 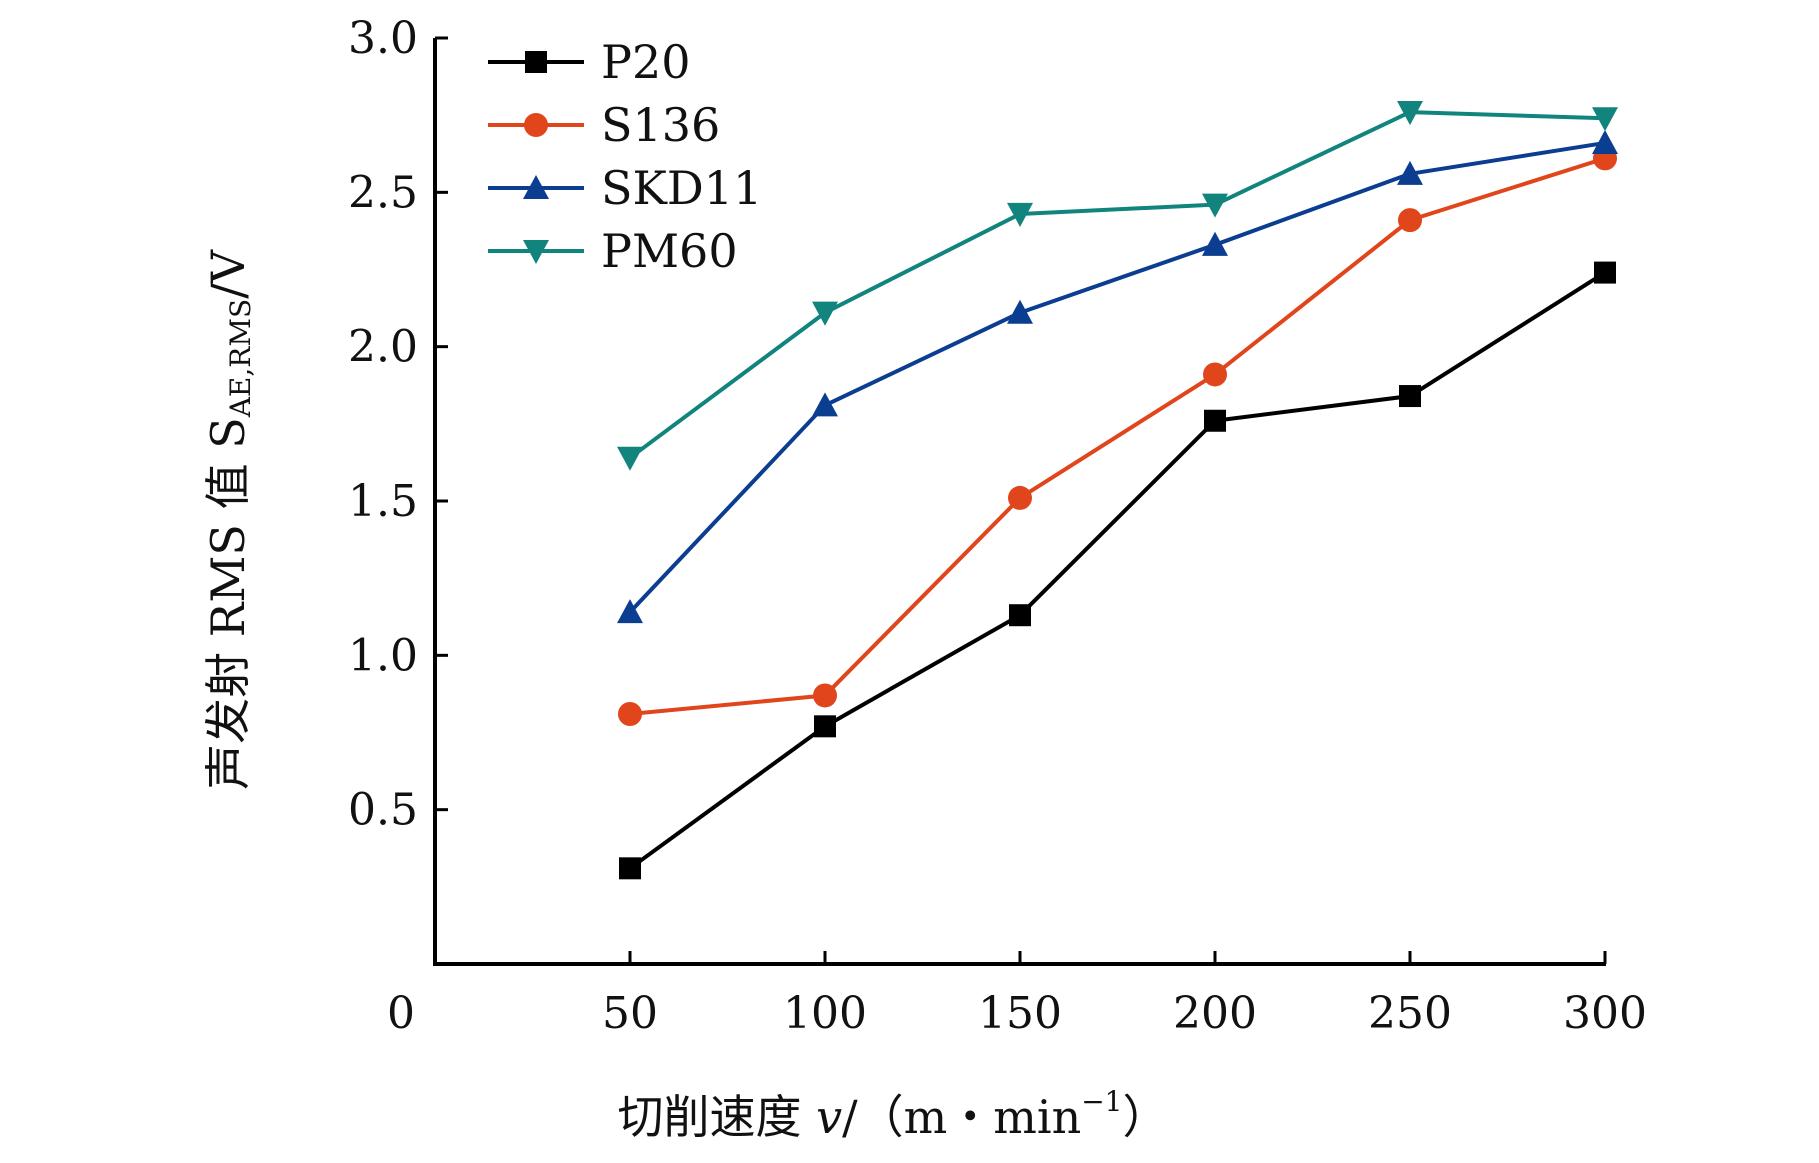 I want to click on x-tick-label: 100, so click(x=825, y=1013).